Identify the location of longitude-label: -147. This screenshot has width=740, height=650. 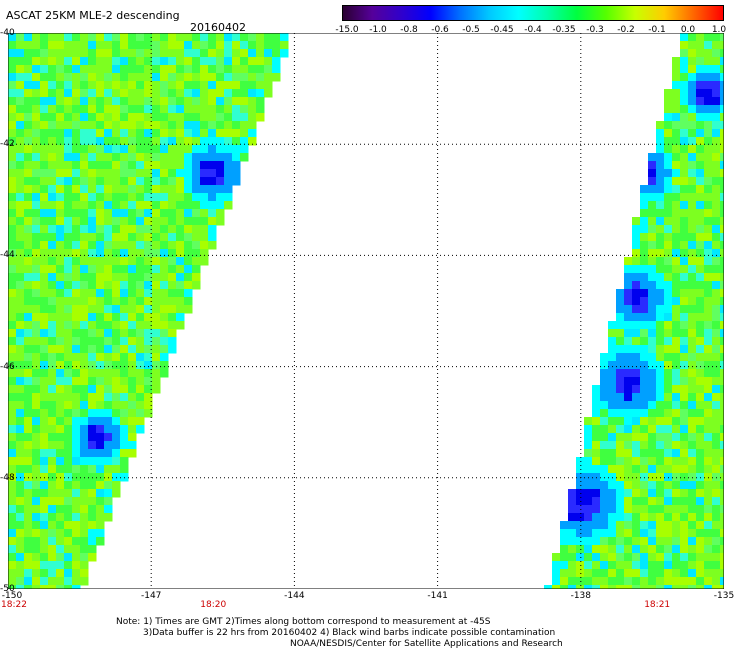
(151, 596).